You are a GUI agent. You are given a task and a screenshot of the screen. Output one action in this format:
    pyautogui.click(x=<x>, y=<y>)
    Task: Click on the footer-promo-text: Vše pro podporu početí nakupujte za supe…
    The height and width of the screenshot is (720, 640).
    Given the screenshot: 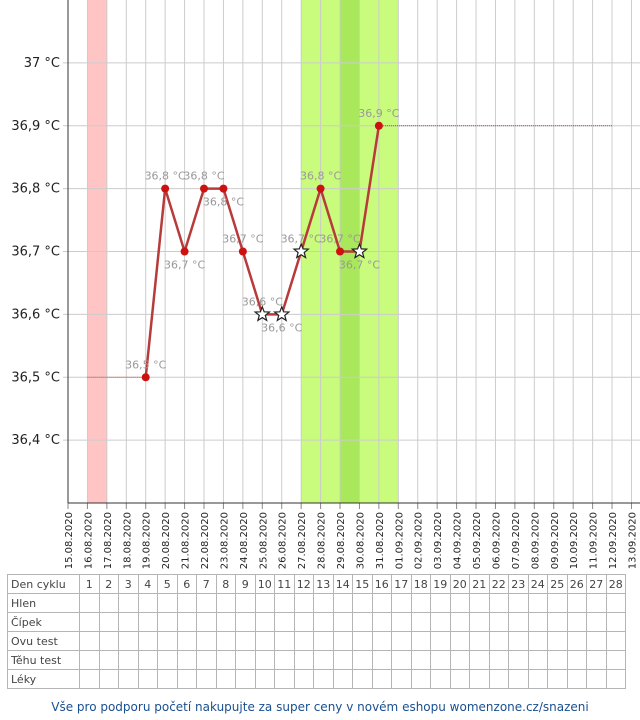 What is the action you would take?
    pyautogui.click(x=320, y=707)
    